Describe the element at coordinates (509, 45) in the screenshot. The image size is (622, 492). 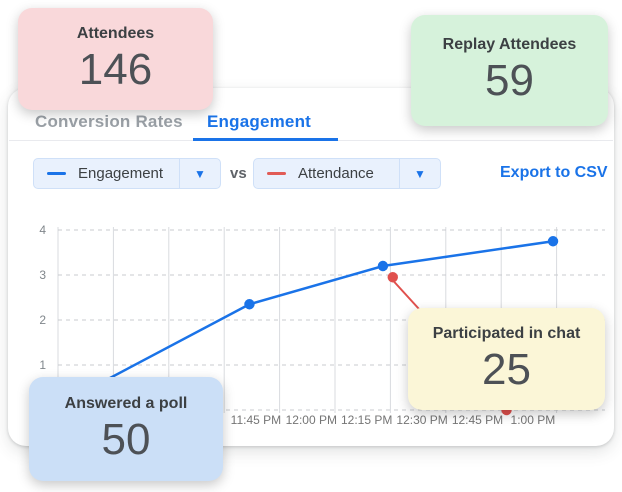
I see `replay-attendees-label: Replay Attendees` at that location.